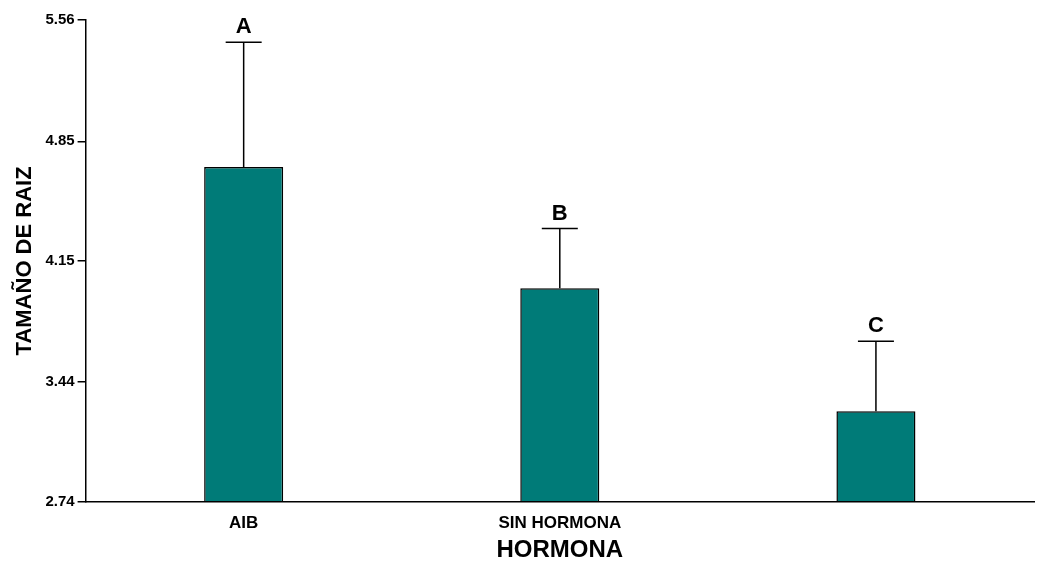 The width and height of the screenshot is (1062, 573). What do you see at coordinates (60, 140) in the screenshot?
I see `y-tick-label: 4.85` at bounding box center [60, 140].